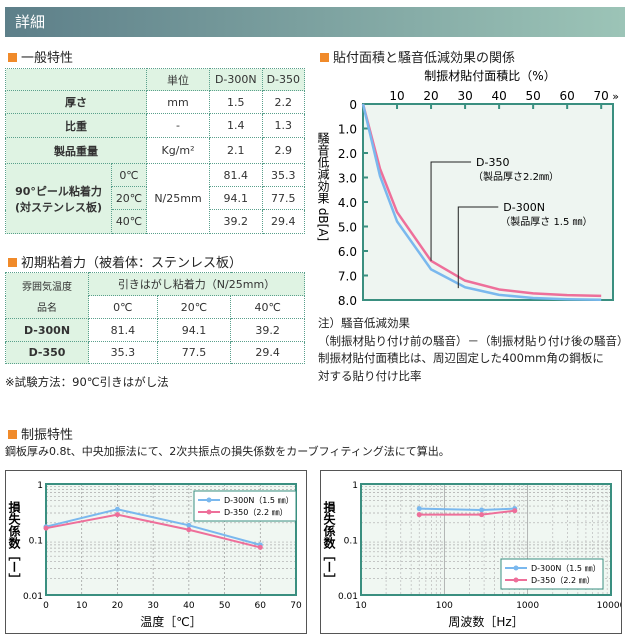 The height and width of the screenshot is (638, 629). I want to click on header-title: 詳細, so click(315, 22).